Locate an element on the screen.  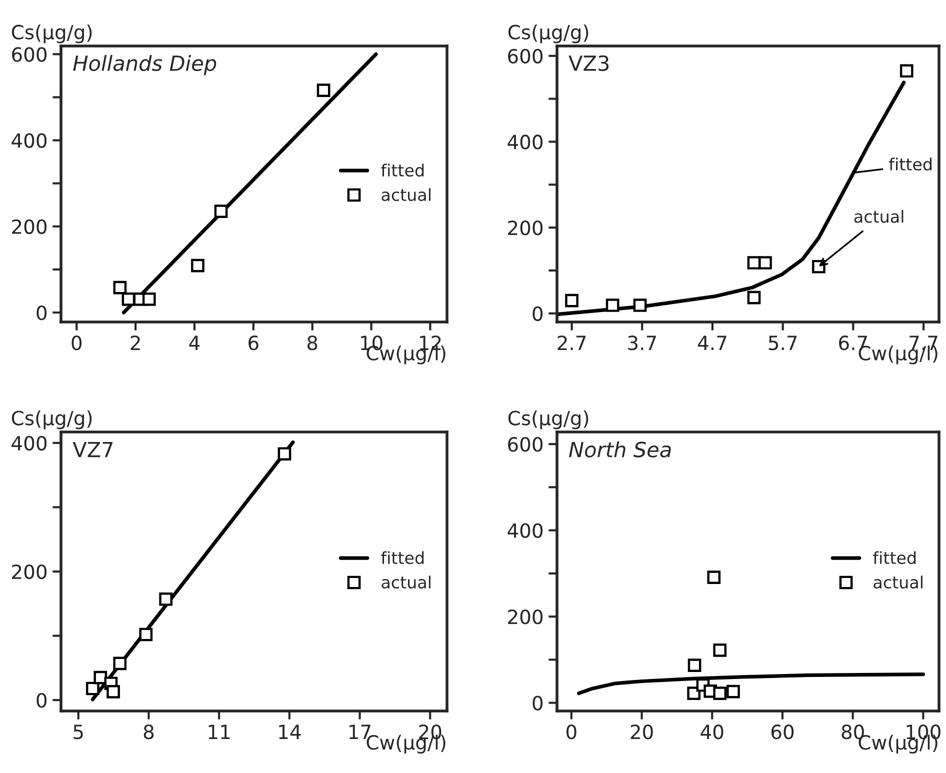
x-tick-label: 14 is located at coordinates (290, 731).